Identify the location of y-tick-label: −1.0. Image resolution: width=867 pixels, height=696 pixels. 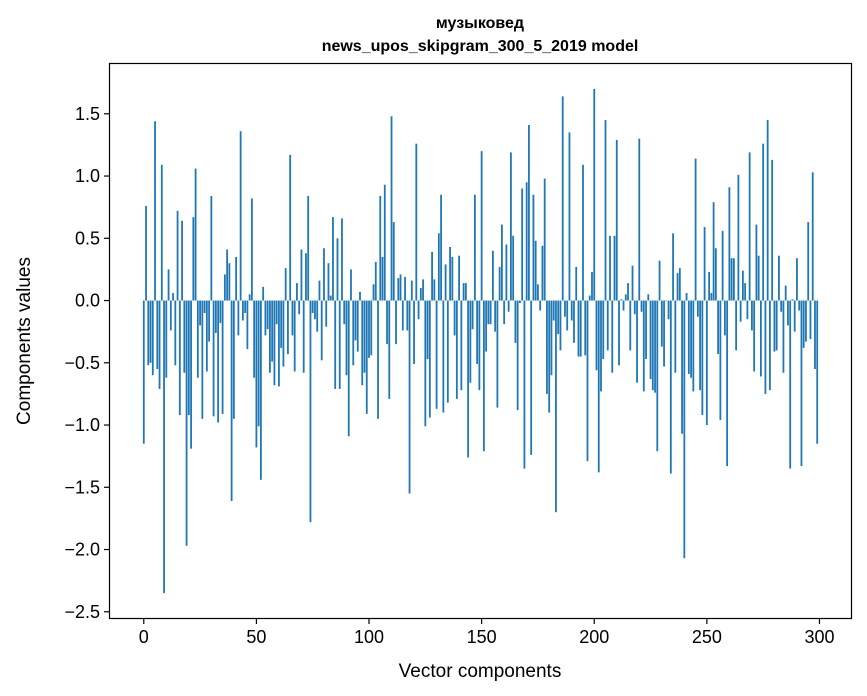
(82, 425).